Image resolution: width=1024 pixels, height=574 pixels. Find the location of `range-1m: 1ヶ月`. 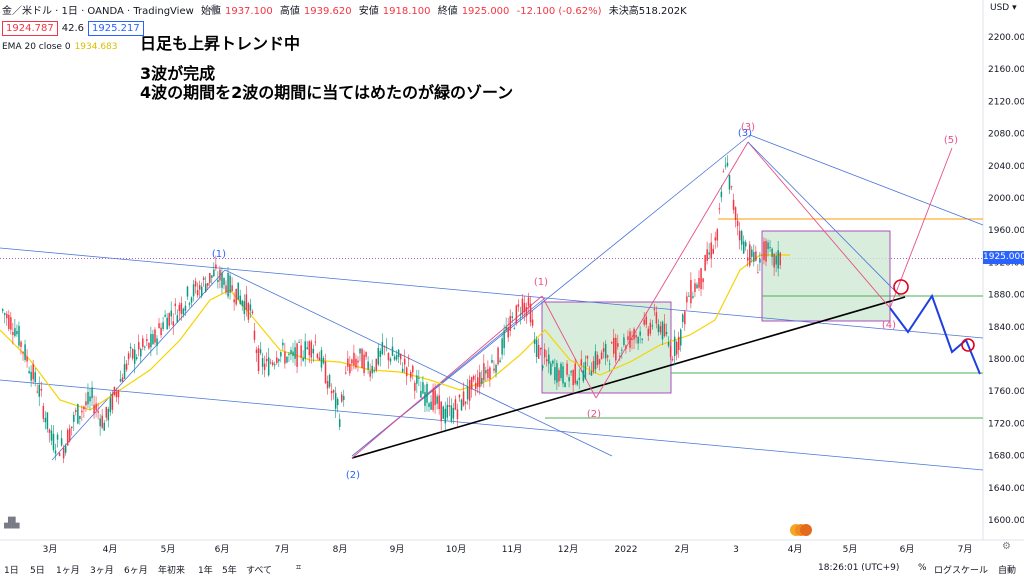

range-1m: 1ヶ月 is located at coordinates (68, 570).